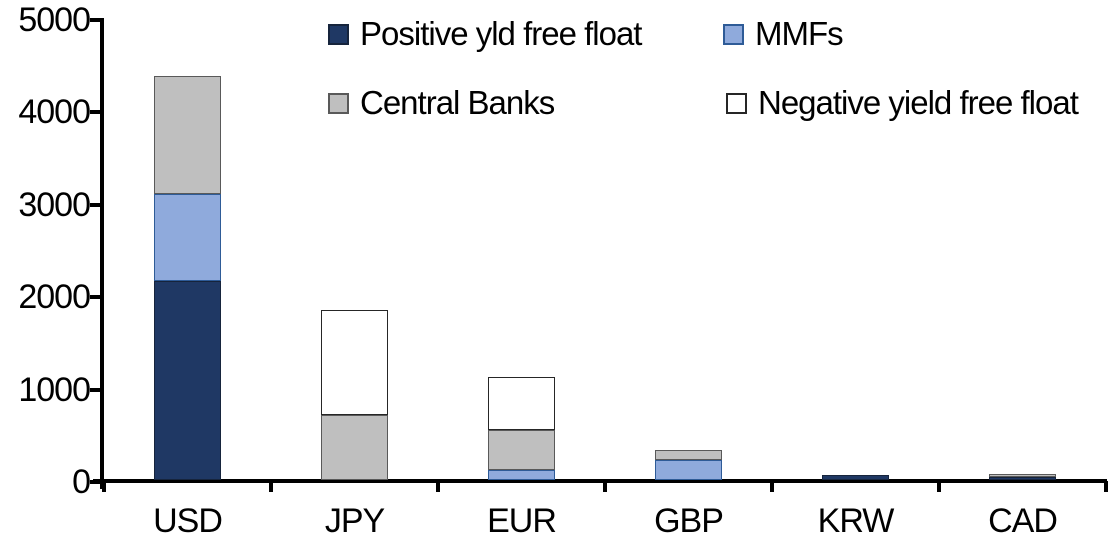  What do you see at coordinates (81, 482) in the screenshot?
I see `y-axis-label: 0` at bounding box center [81, 482].